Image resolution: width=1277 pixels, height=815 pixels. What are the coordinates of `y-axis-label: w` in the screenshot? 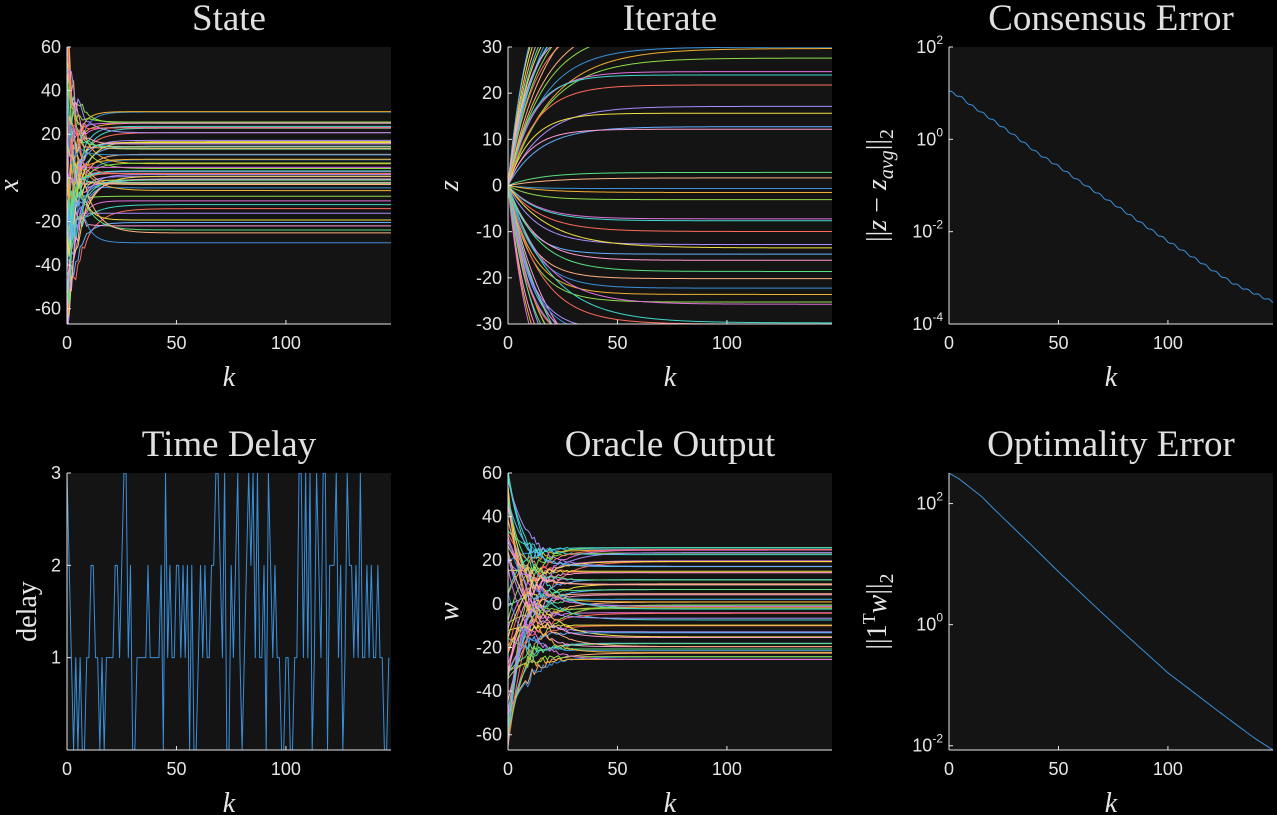 It's located at (449, 611).